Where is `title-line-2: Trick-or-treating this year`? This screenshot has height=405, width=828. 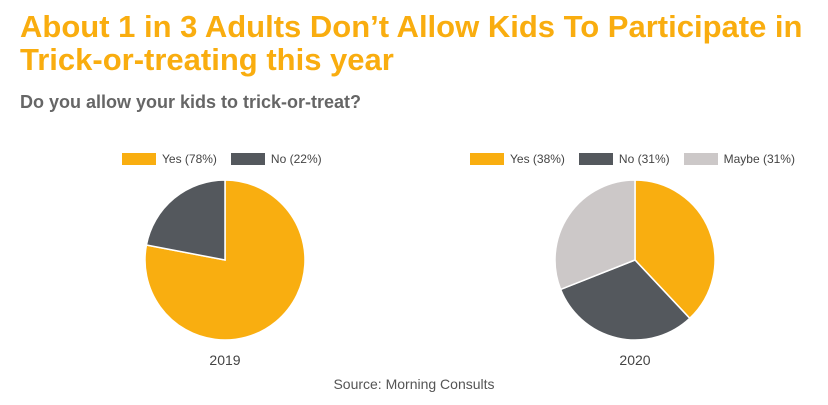 title-line-2: Trick-or-treating this year is located at coordinates (207, 59).